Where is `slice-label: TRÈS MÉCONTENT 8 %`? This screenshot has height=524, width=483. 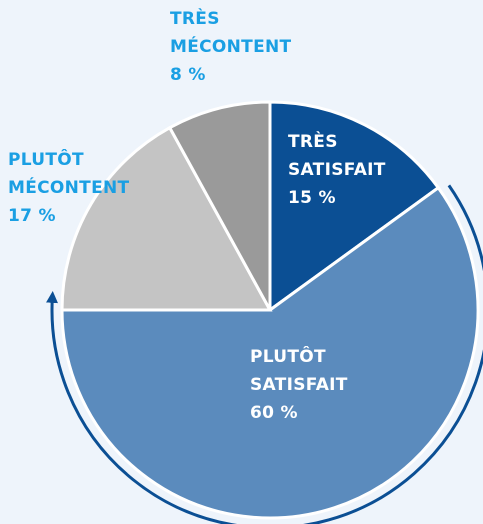 slice-label: TRÈS MÉCONTENT 8 % is located at coordinates (255, 47).